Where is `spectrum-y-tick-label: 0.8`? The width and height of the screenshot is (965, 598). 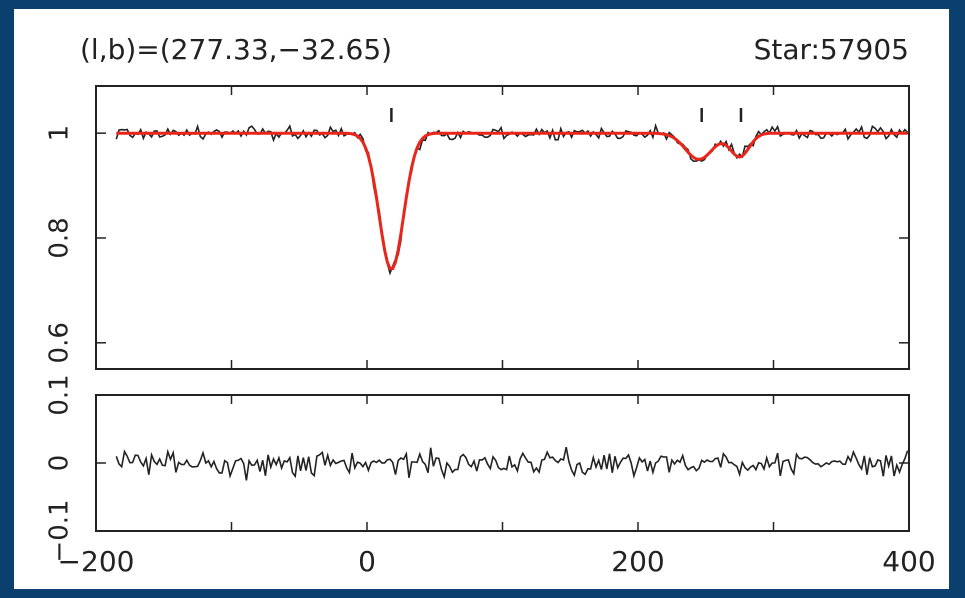
spectrum-y-tick-label: 0.8 is located at coordinates (60, 237).